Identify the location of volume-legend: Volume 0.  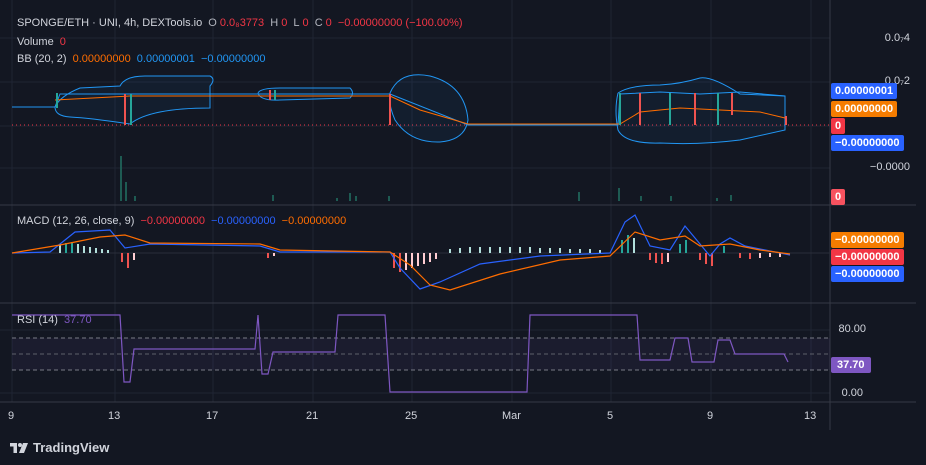
(43, 42).